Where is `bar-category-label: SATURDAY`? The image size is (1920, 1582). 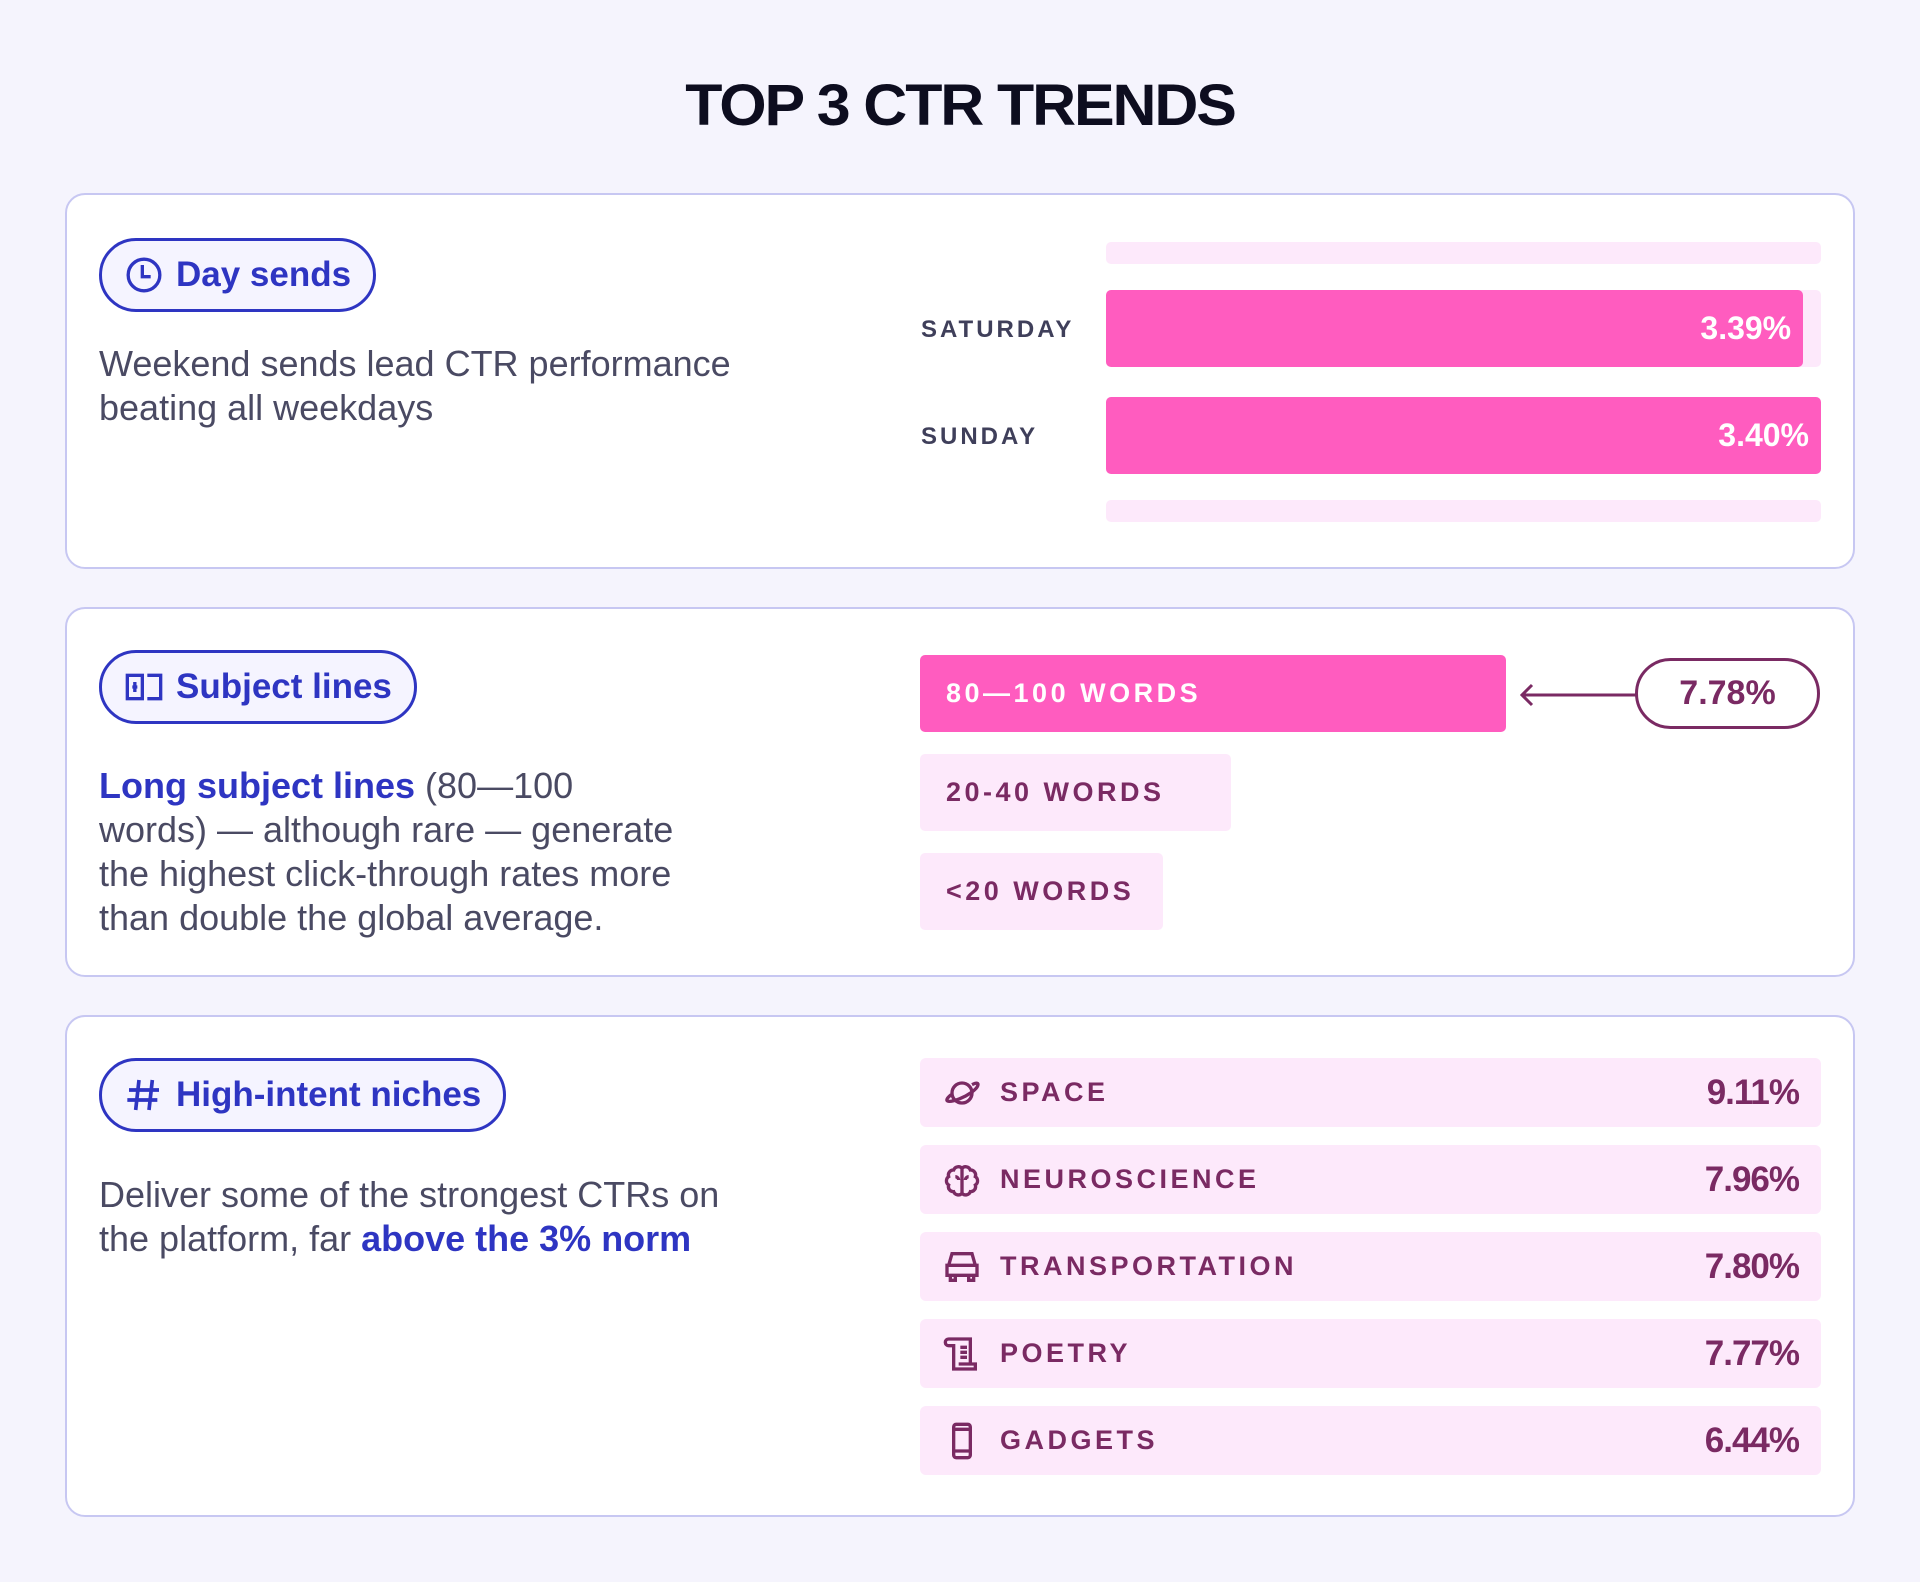 bar-category-label: SATURDAY is located at coordinates (998, 329).